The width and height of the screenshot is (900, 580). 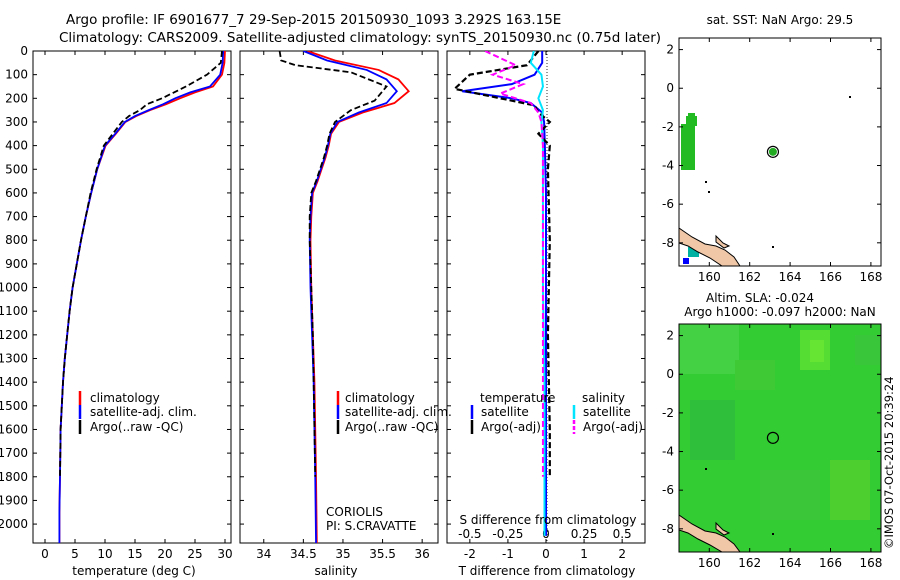 I want to click on x-tick-label: 1, so click(x=584, y=554).